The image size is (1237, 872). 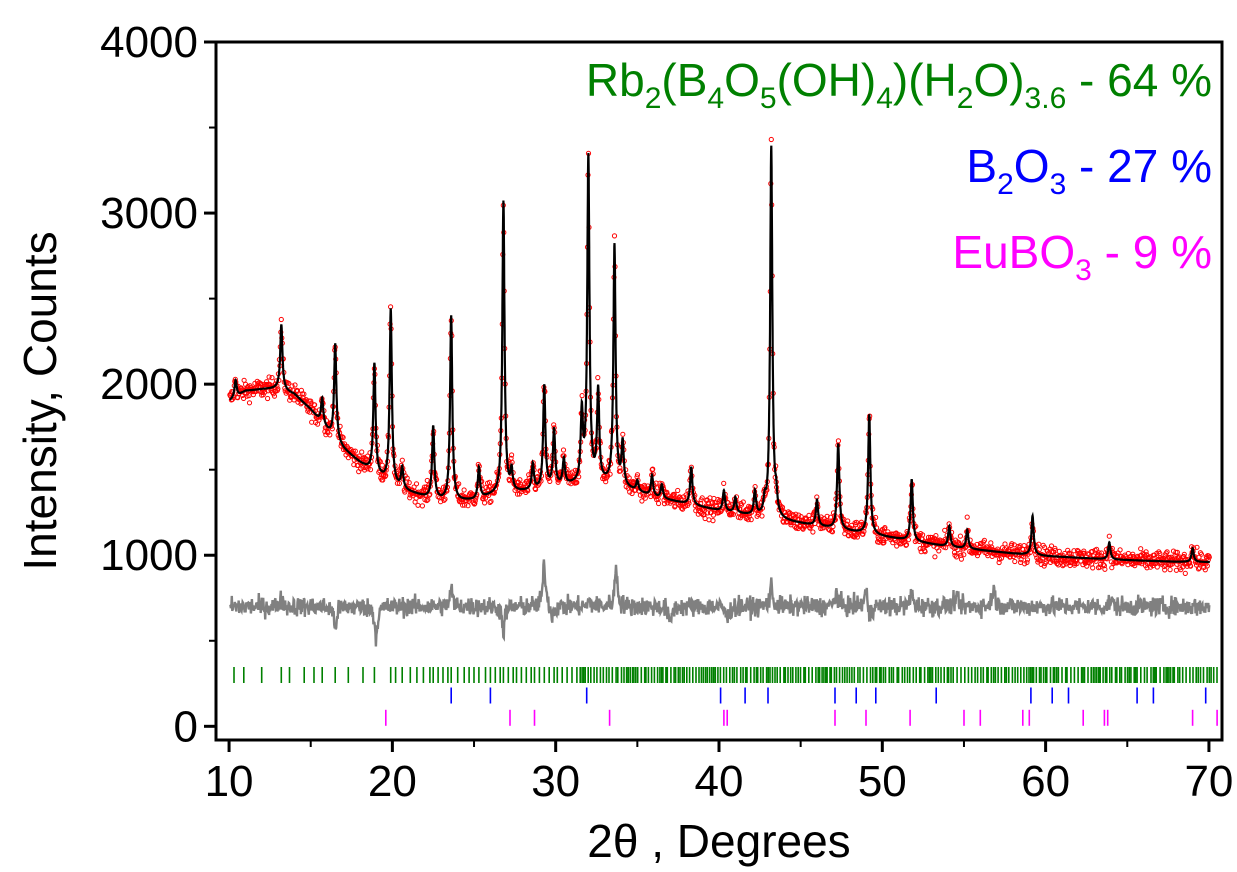 I want to click on legend-entry-1: Rb2(B4O5(OH)4)(H2O)3.6 - 64 %, so click(x=899, y=84).